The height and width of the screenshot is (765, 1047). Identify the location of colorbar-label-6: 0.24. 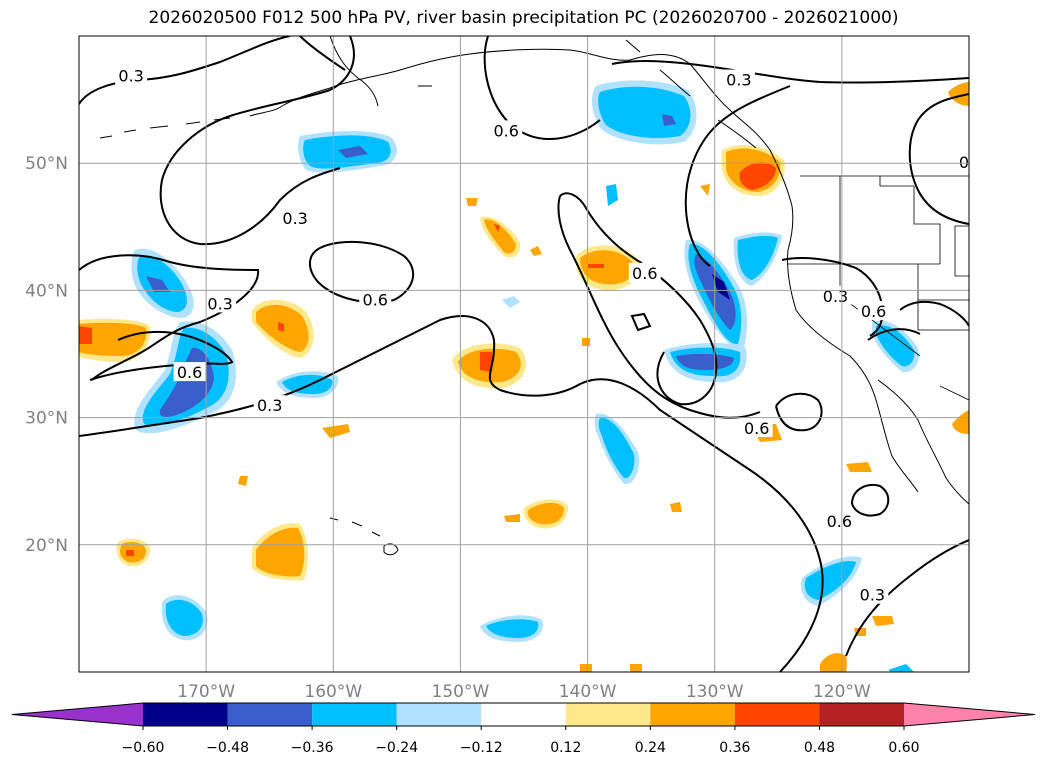
(650, 748).